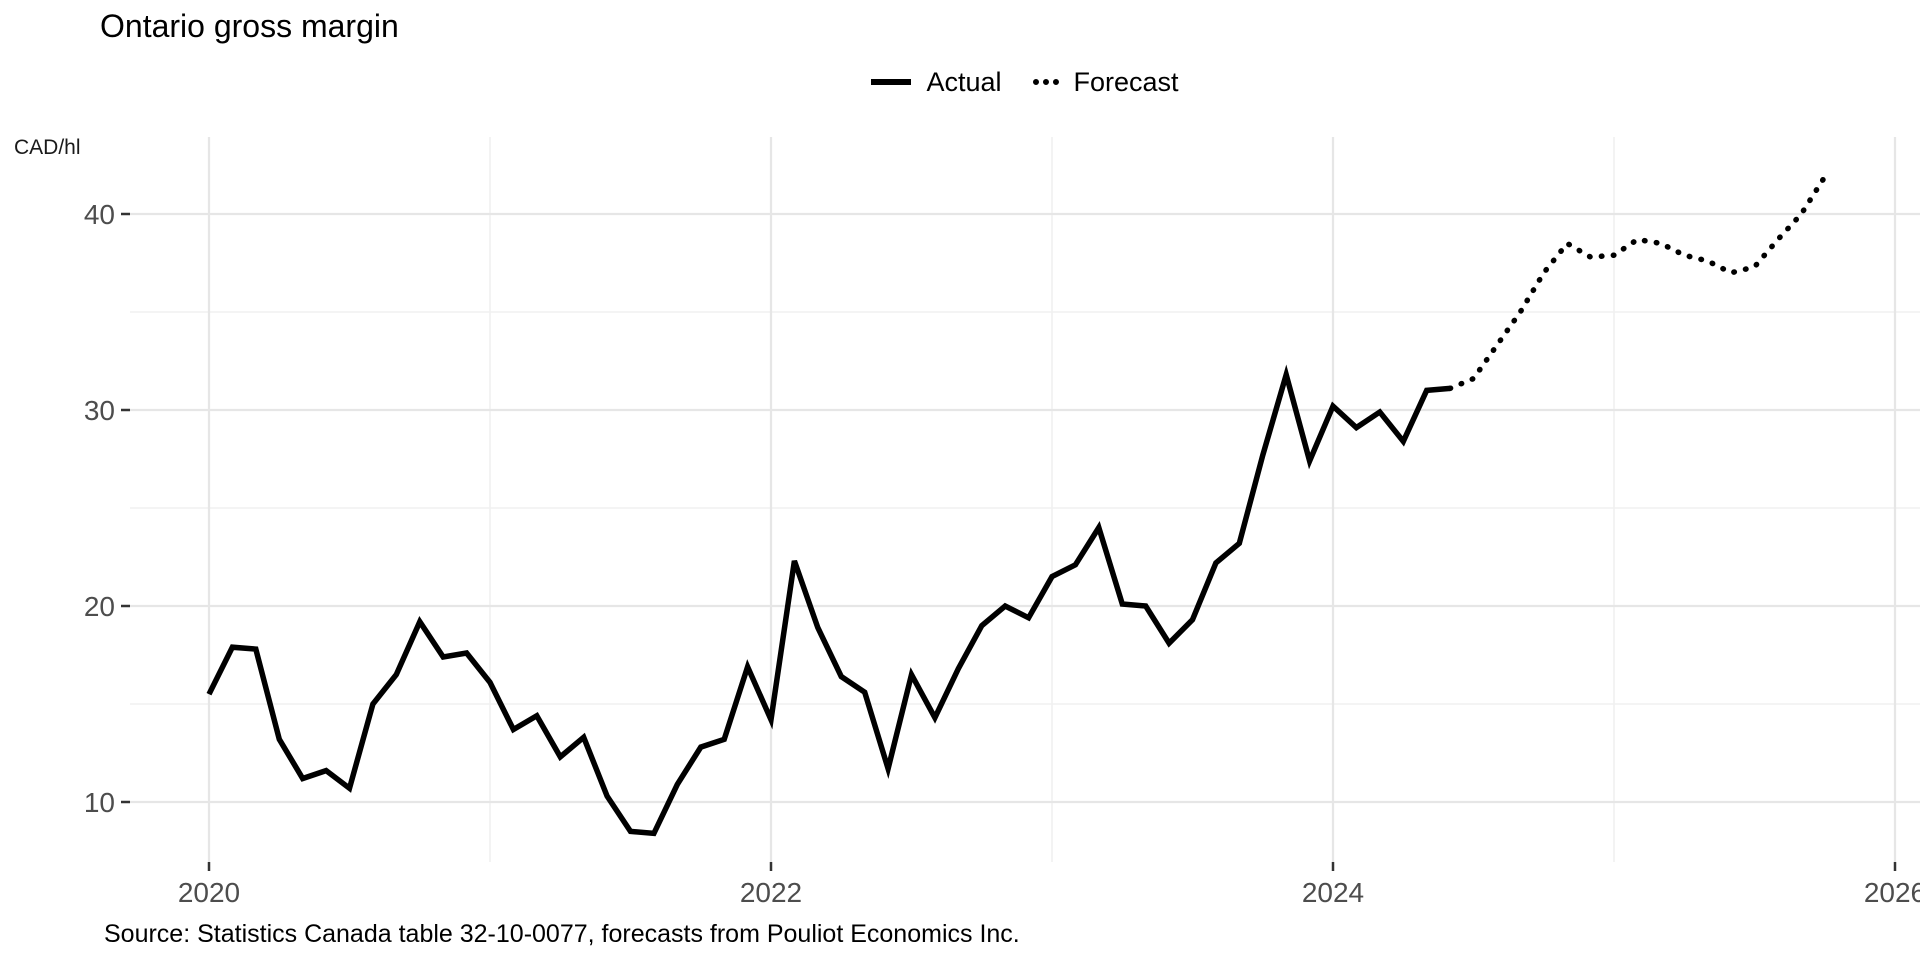 The width and height of the screenshot is (1920, 960). What do you see at coordinates (47, 147) in the screenshot?
I see `y-axis-unit-label: CAD/hl` at bounding box center [47, 147].